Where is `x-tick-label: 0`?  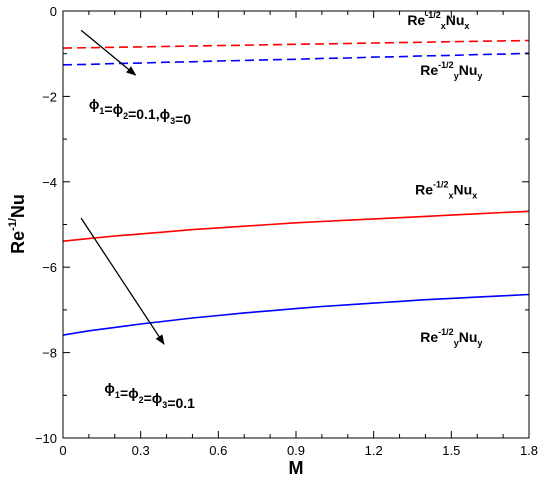
x-tick-label: 0 is located at coordinates (62, 450).